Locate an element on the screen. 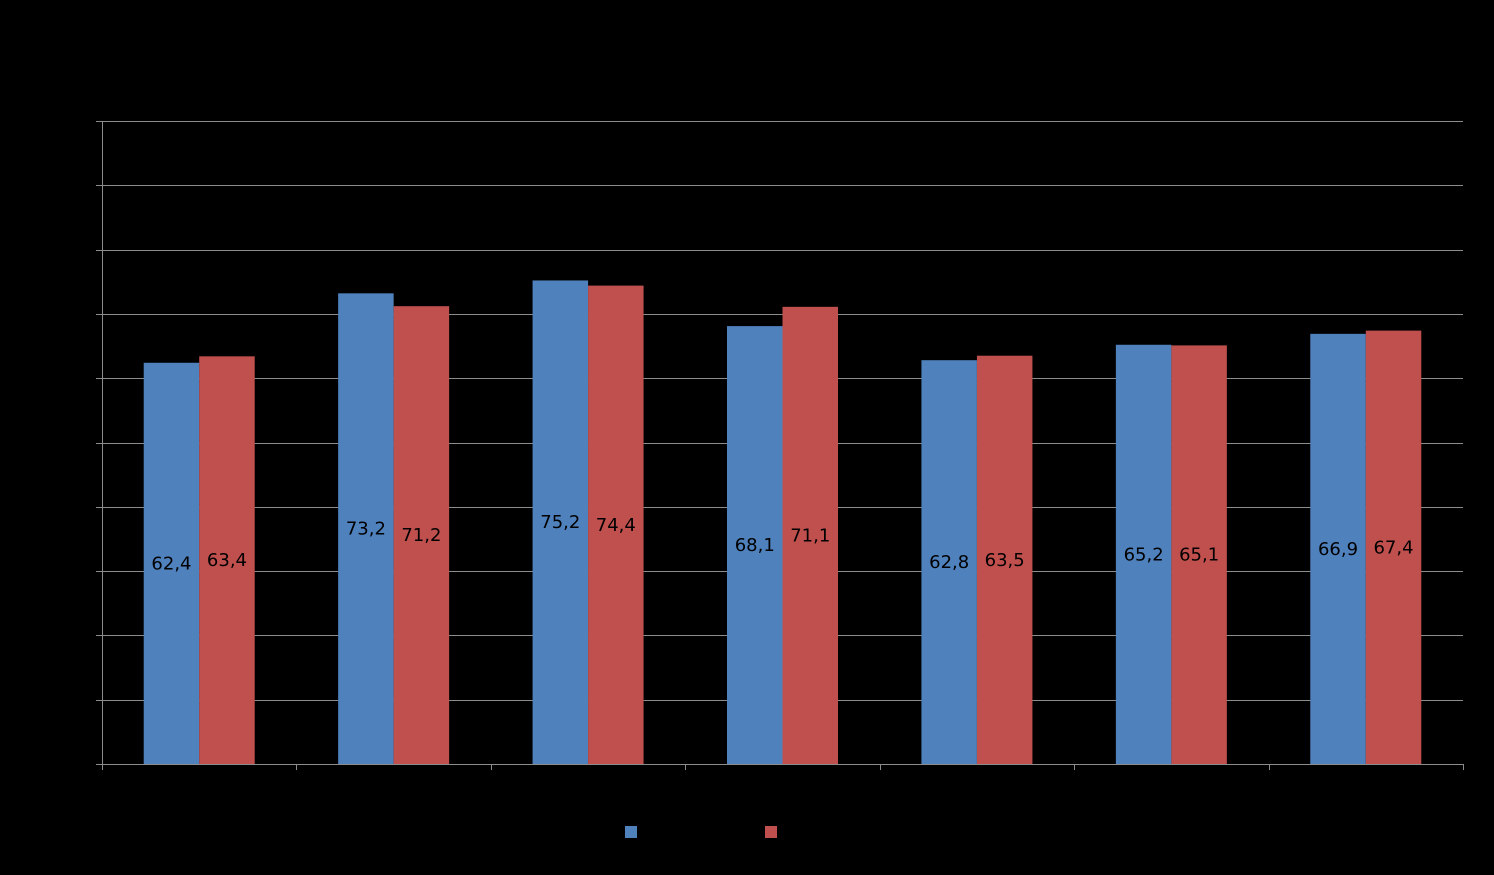 Image resolution: width=1494 pixels, height=875 pixels. data-label-series-2-item-3: 74,4 is located at coordinates (616, 525).